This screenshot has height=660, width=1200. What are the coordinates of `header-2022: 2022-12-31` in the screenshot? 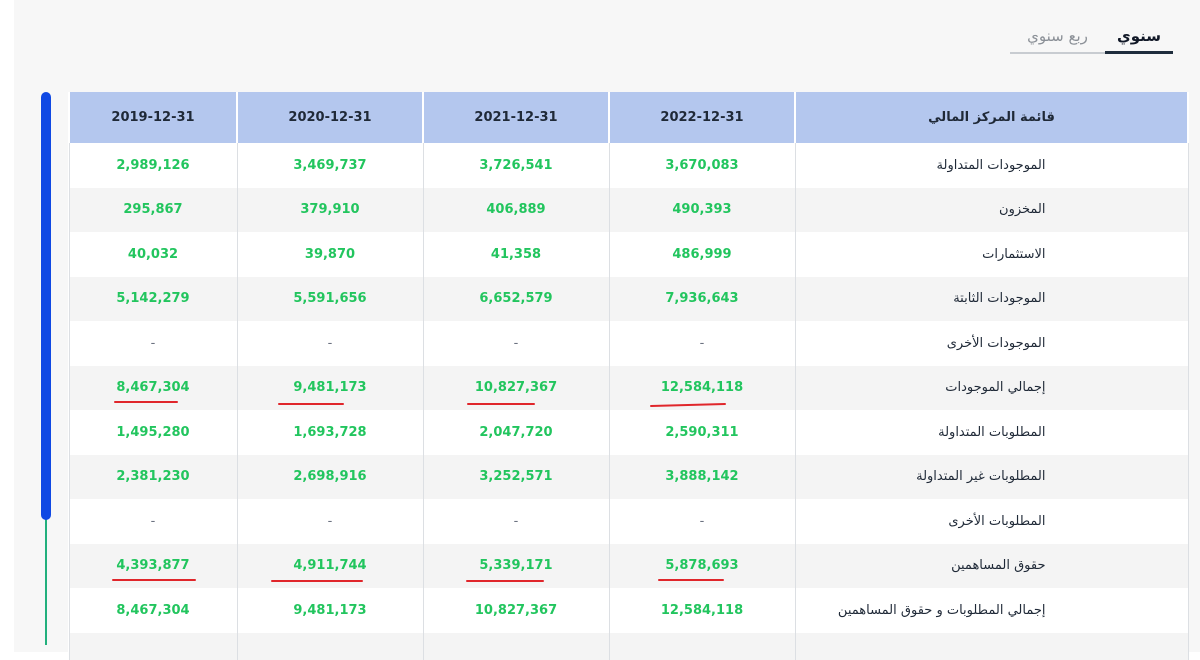 It's located at (702, 117).